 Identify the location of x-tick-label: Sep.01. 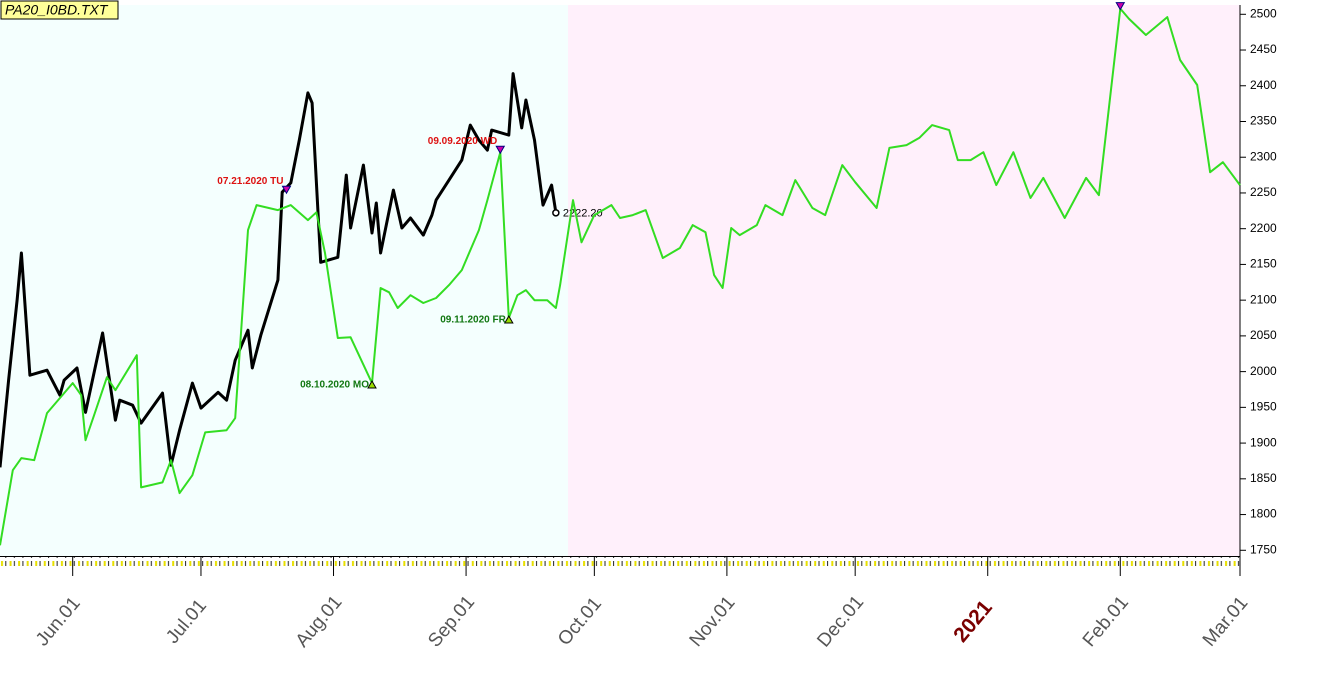
(451, 622).